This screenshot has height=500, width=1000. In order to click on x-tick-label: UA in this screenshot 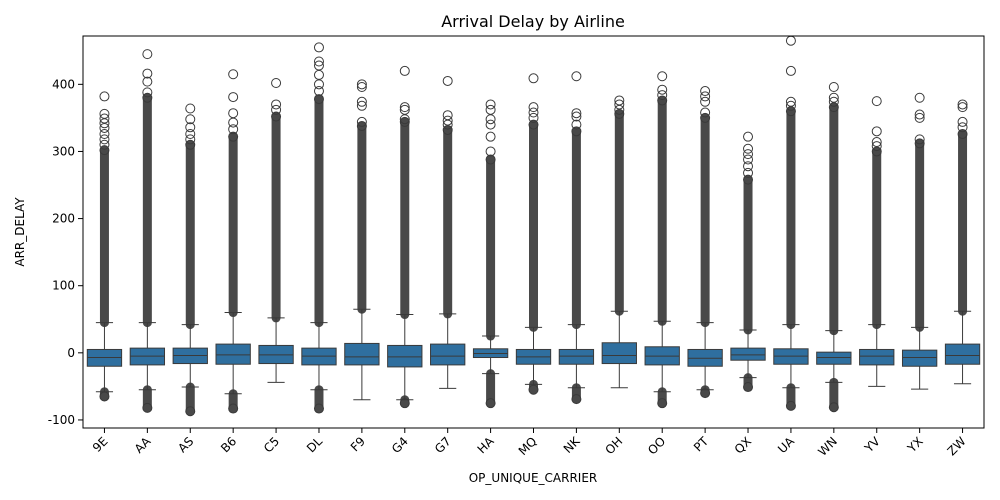, I will do `click(786, 445)`.